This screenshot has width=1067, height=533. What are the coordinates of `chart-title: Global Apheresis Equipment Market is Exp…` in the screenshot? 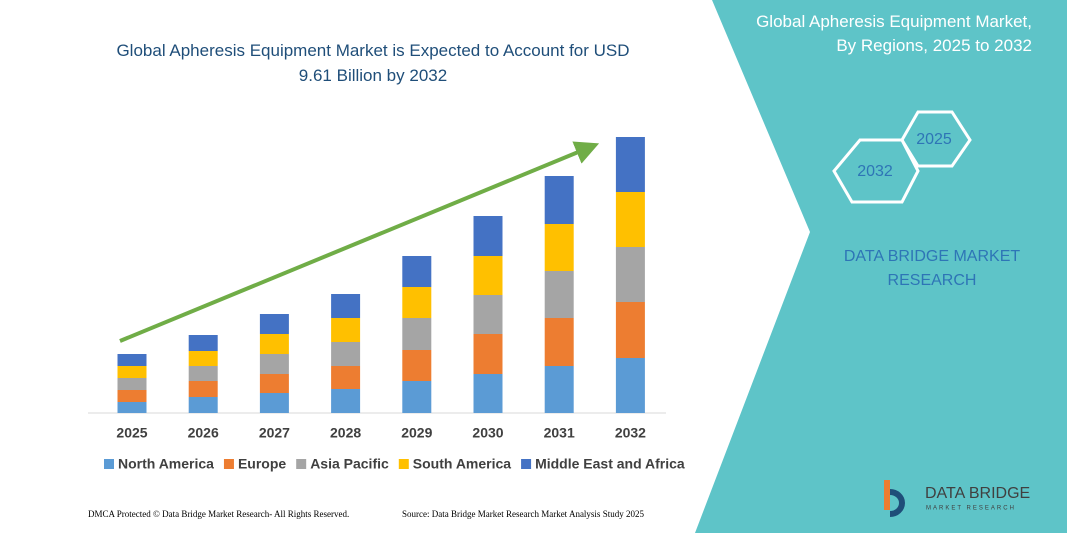 It's located at (373, 63).